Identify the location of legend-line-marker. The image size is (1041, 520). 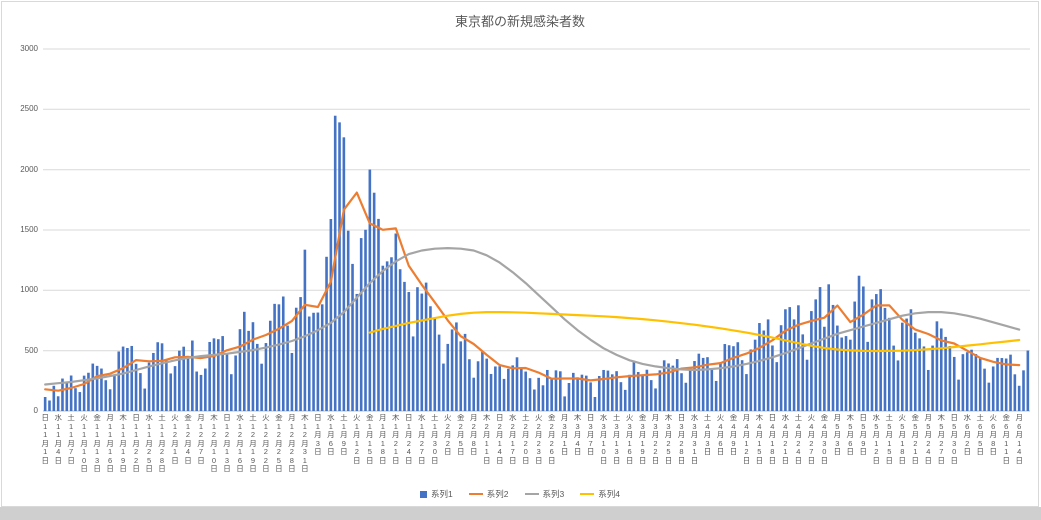
(587, 494).